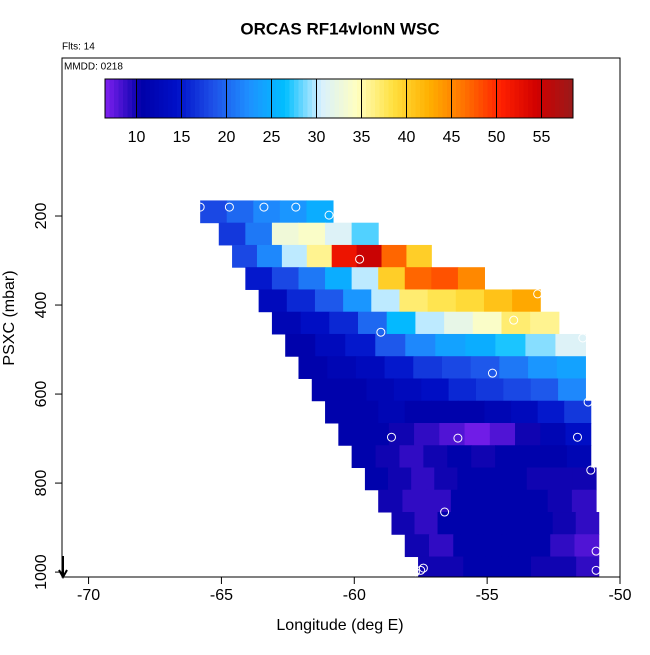 Image resolution: width=650 pixels, height=655 pixels. I want to click on y-axis-title: PSXC (mbar), so click(9, 317).